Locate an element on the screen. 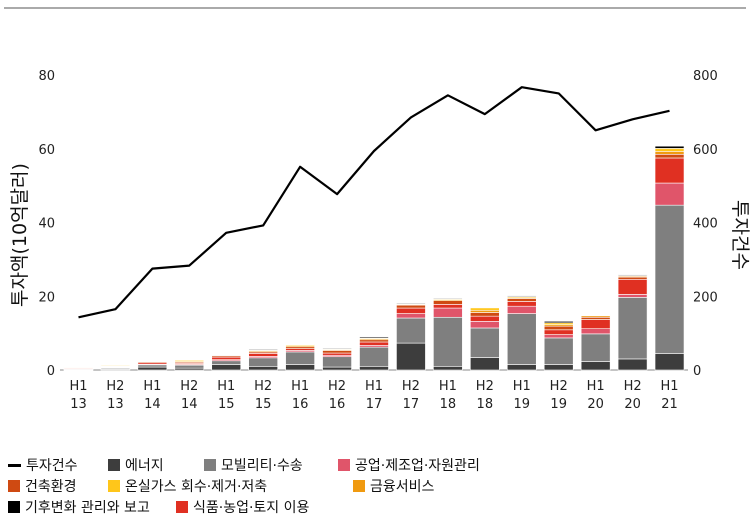 This screenshot has height=520, width=750. legend-item-energy: 에너지 is located at coordinates (136, 465).